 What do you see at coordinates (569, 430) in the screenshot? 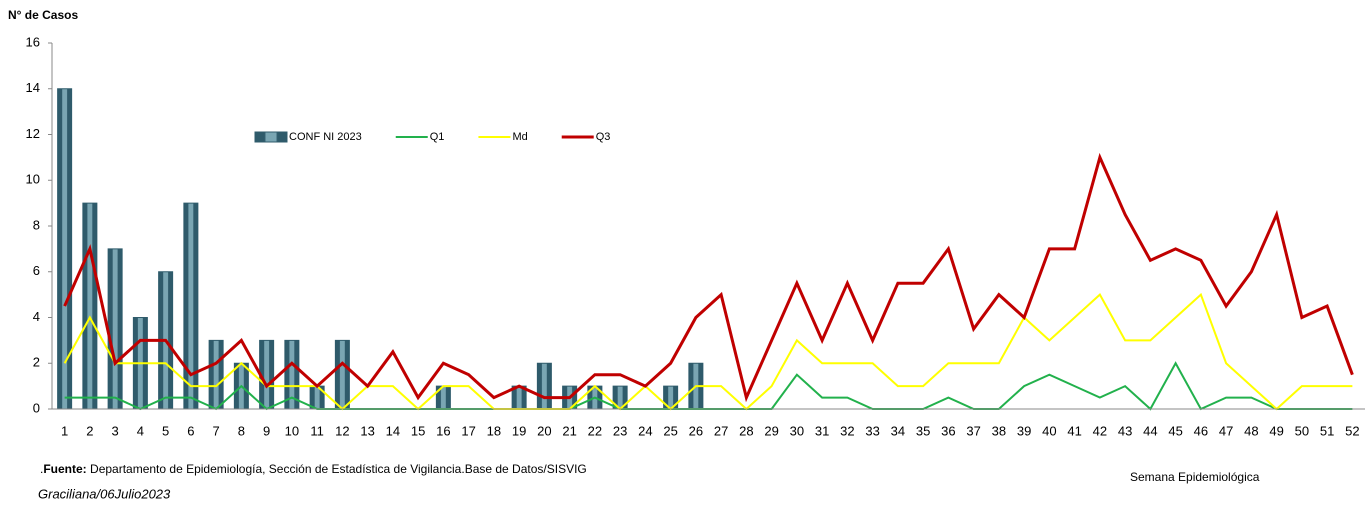
I see `x-tick-label: 21` at bounding box center [569, 430].